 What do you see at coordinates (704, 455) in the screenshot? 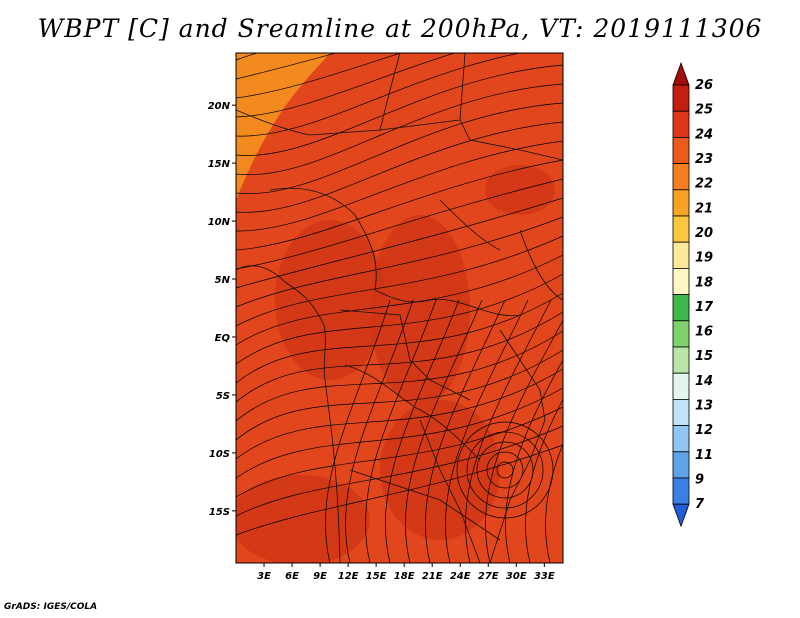
I see `colorbar-label: 11` at bounding box center [704, 455].